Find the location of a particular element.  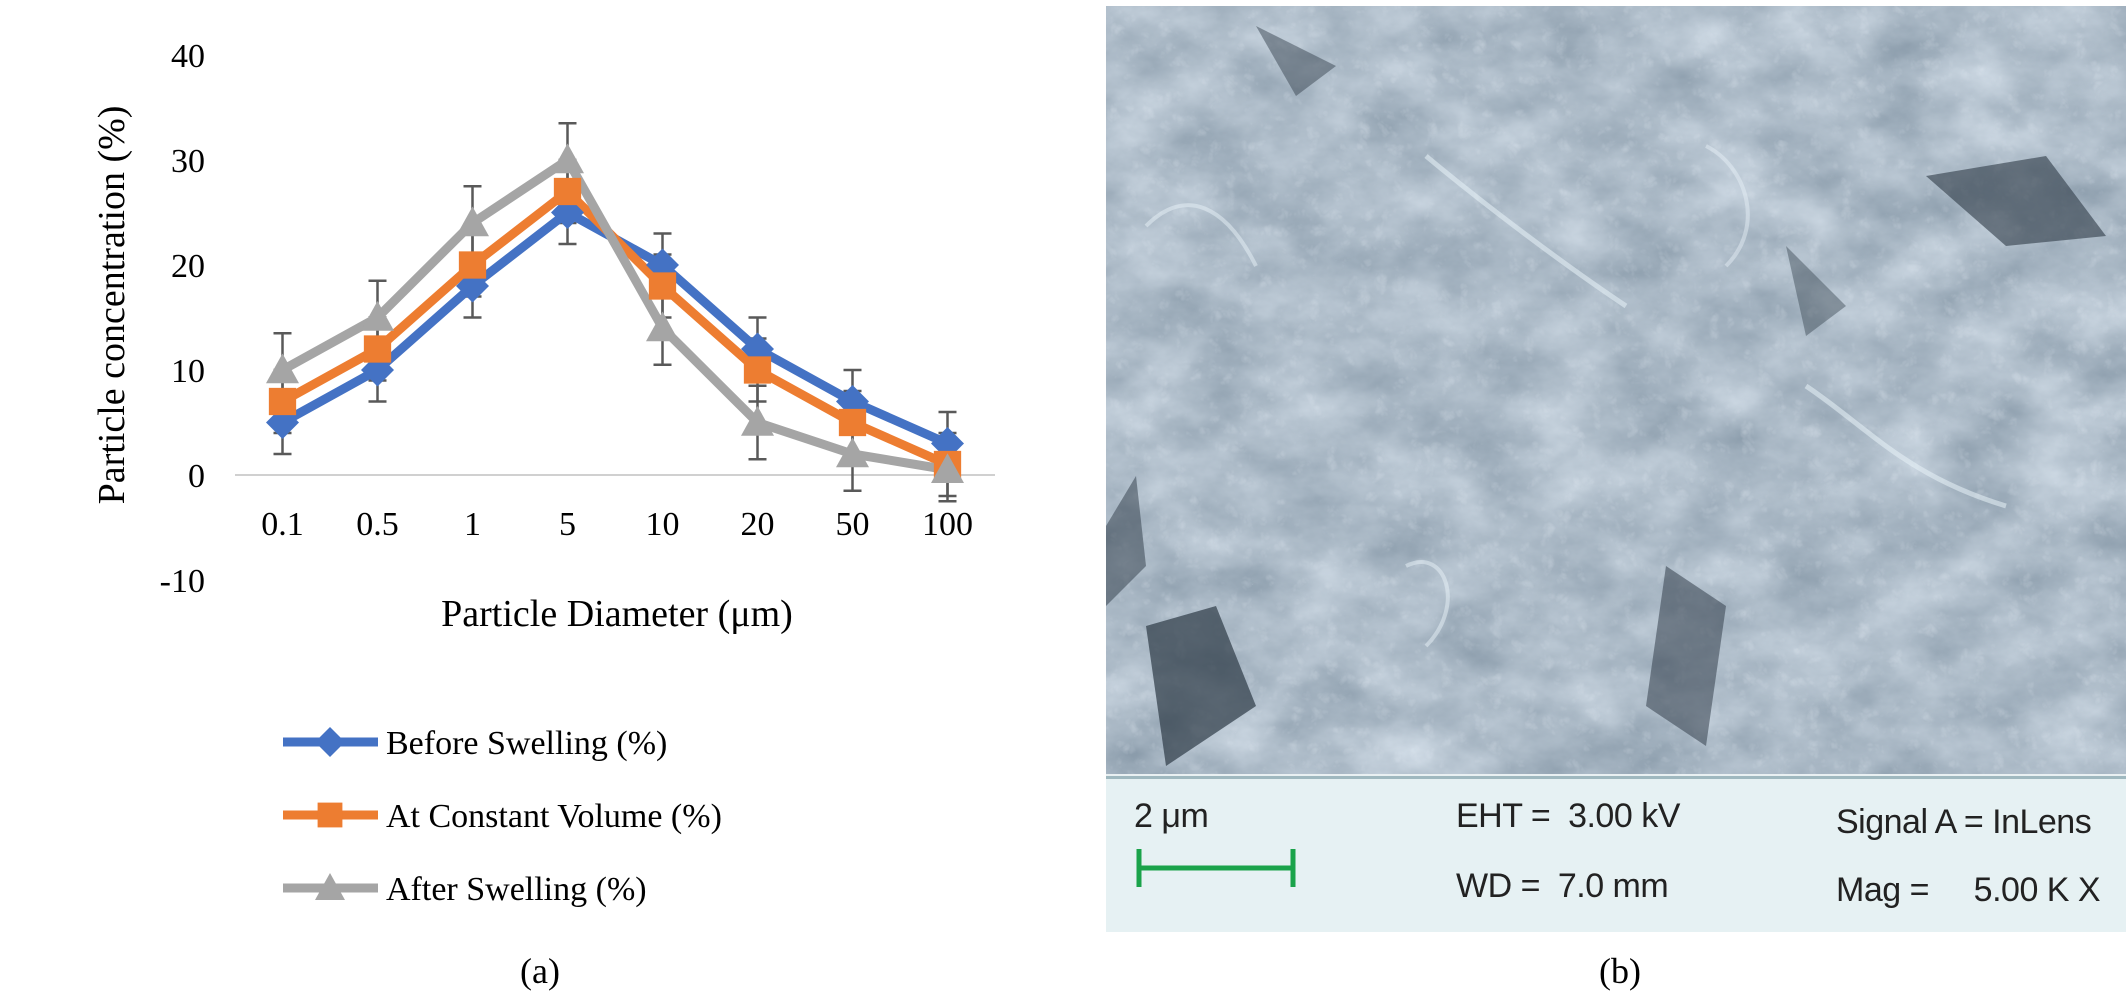

x-tick-label: 0.5 is located at coordinates (377, 524).